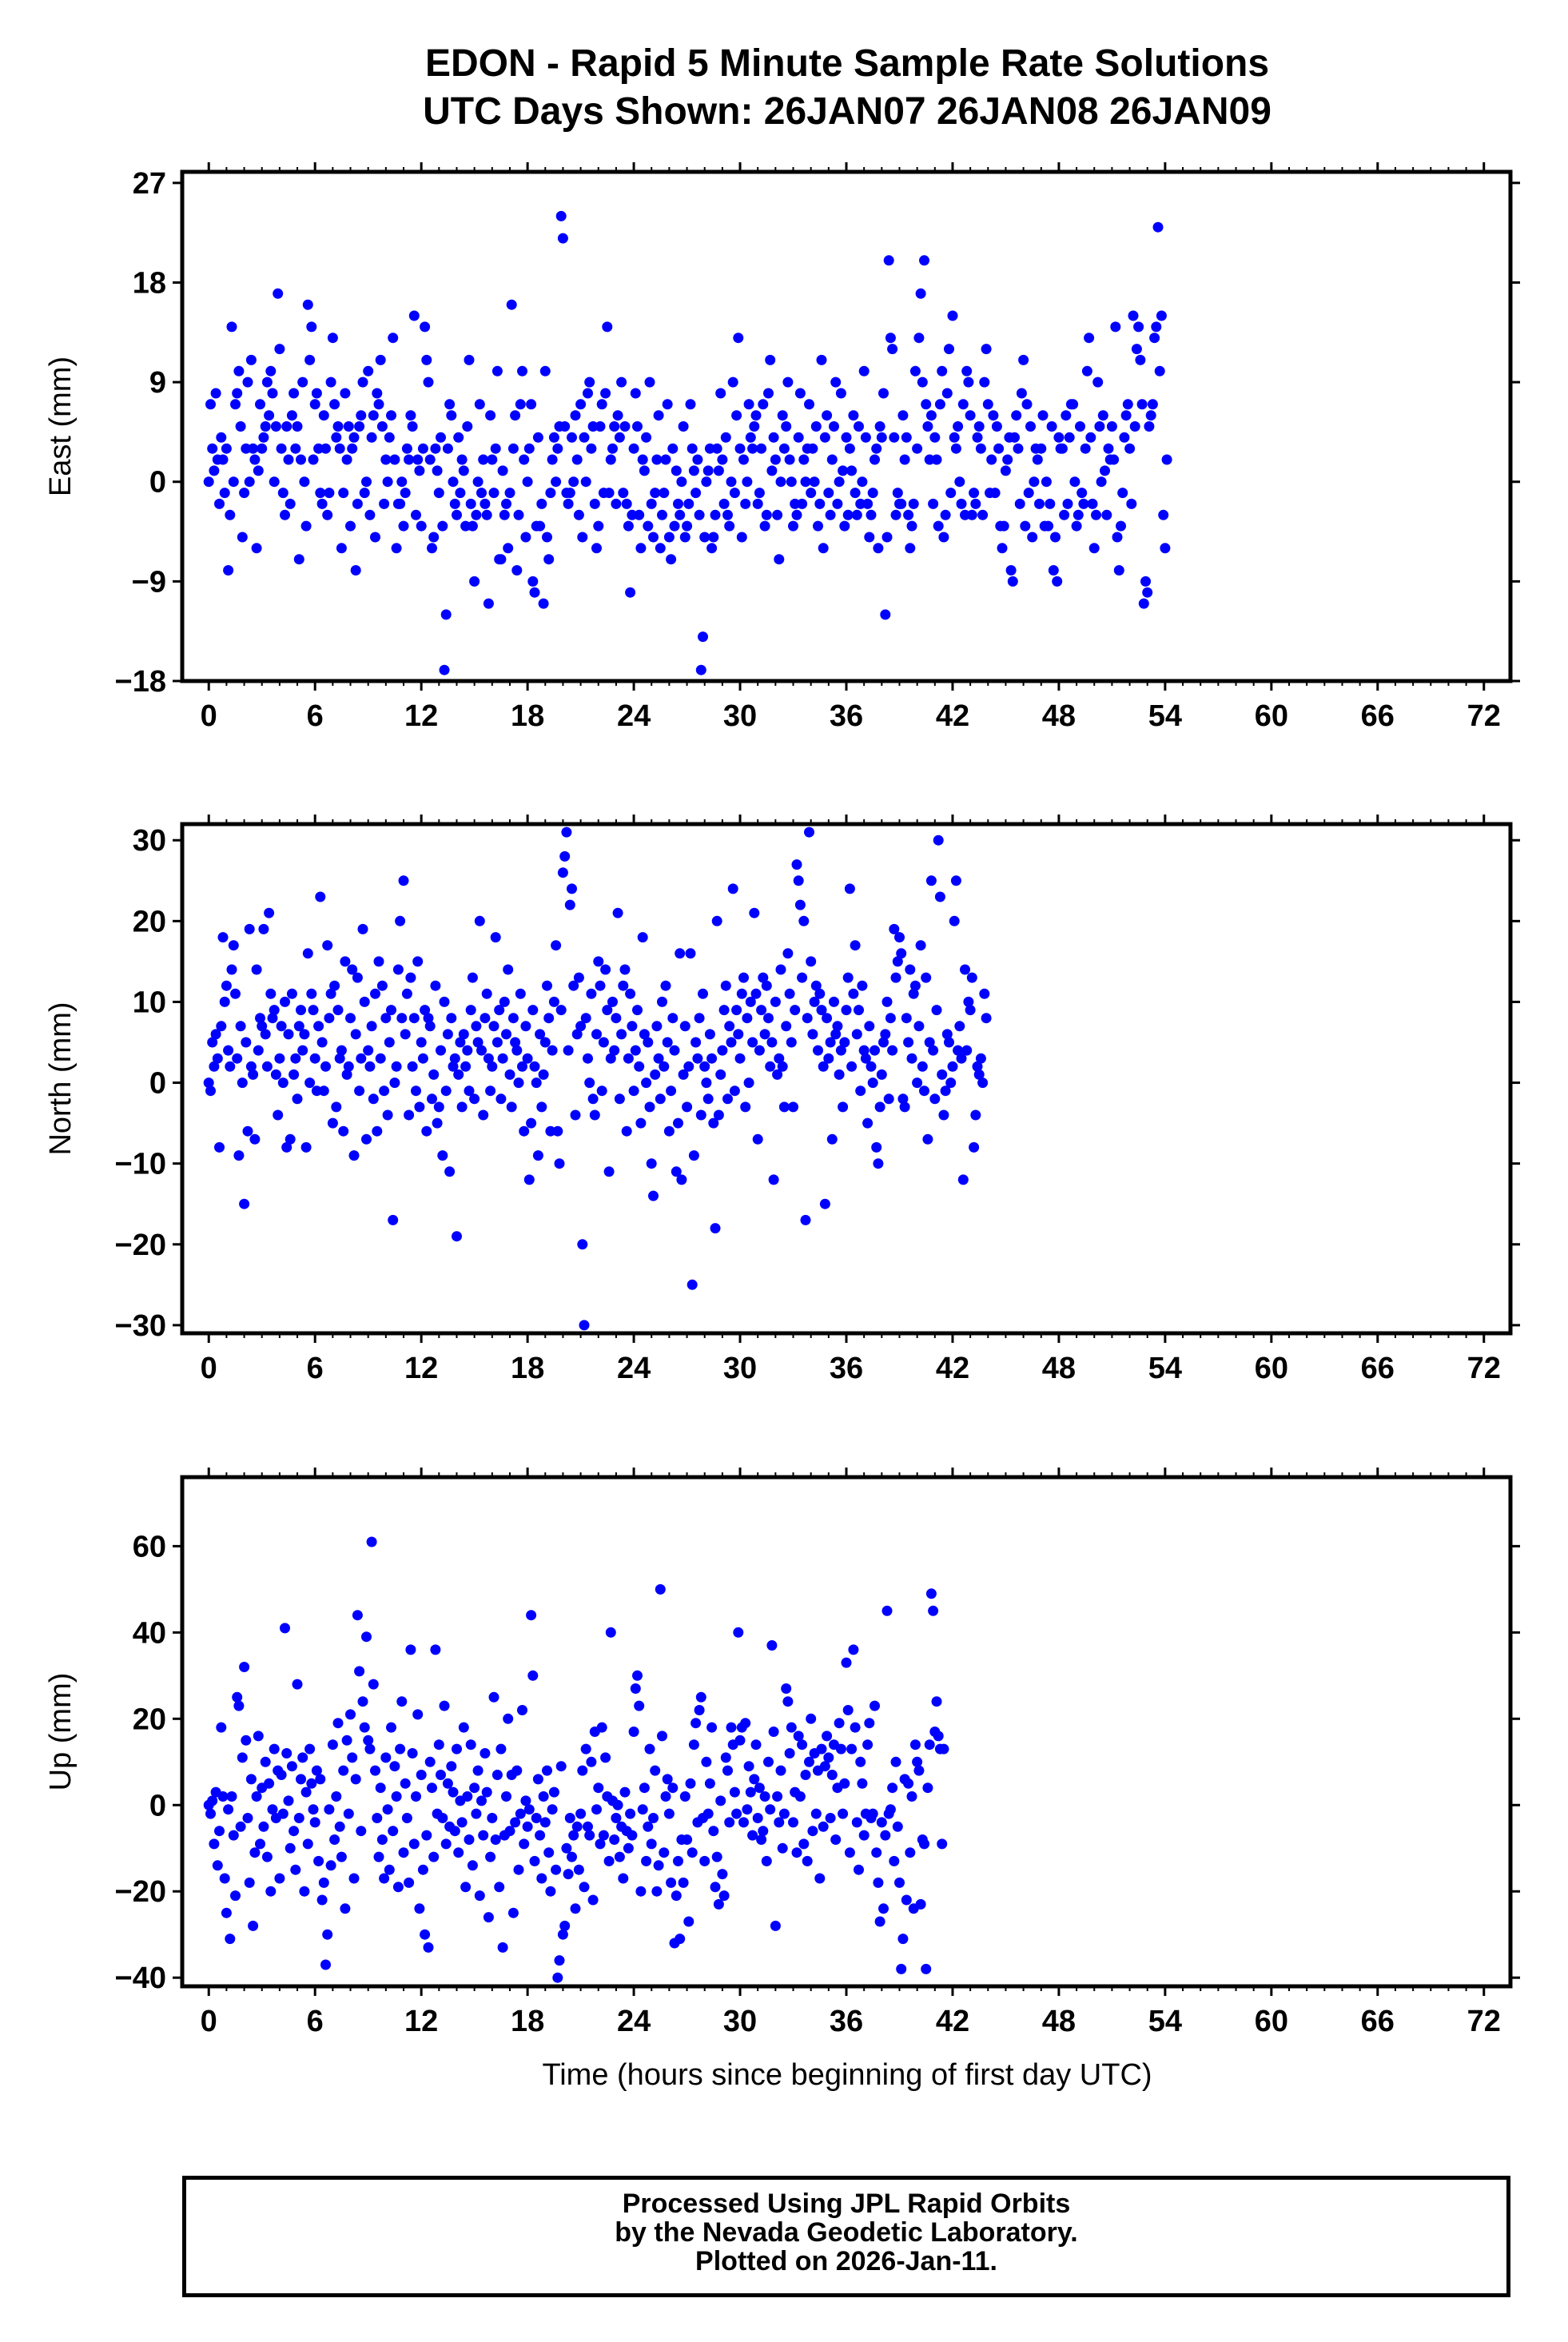 Image resolution: width=1568 pixels, height=2342 pixels. I want to click on up-points, so click(576, 1759).